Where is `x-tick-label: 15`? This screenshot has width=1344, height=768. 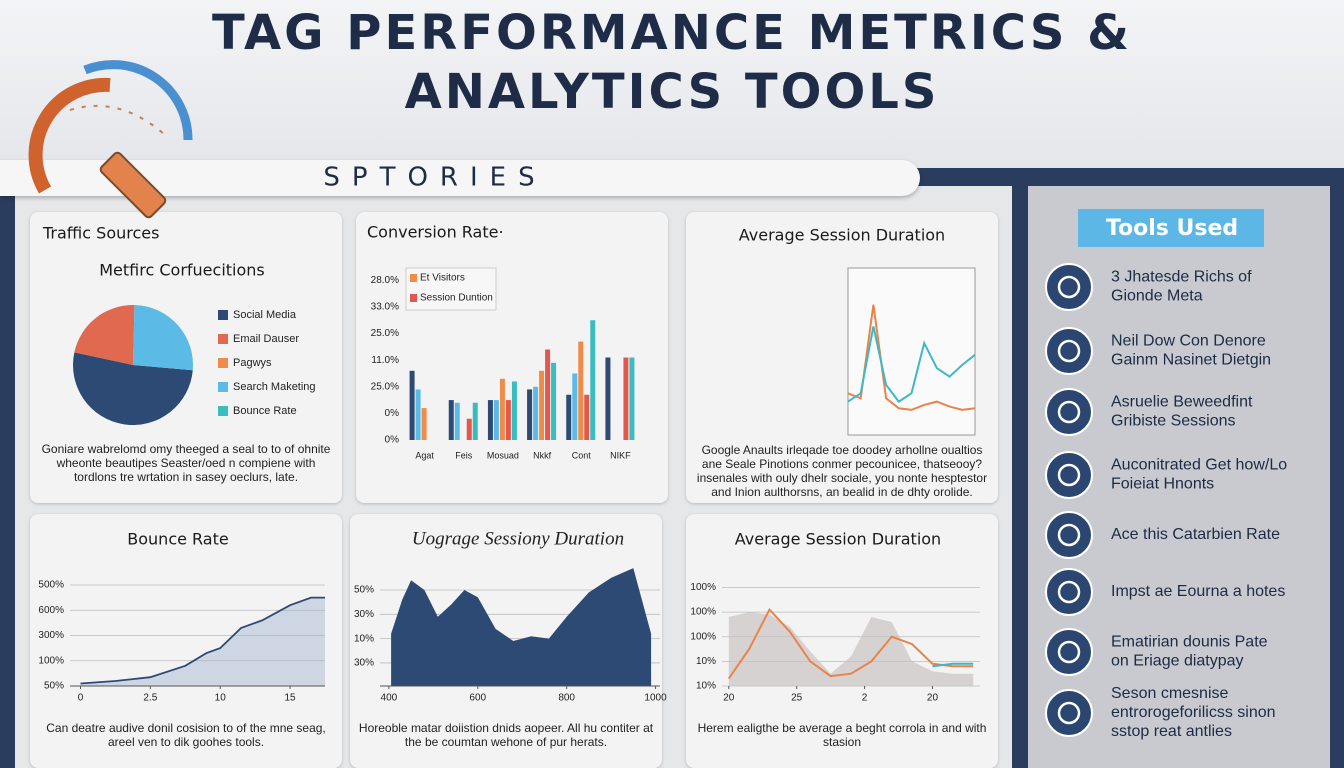
x-tick-label: 15 is located at coordinates (291, 698).